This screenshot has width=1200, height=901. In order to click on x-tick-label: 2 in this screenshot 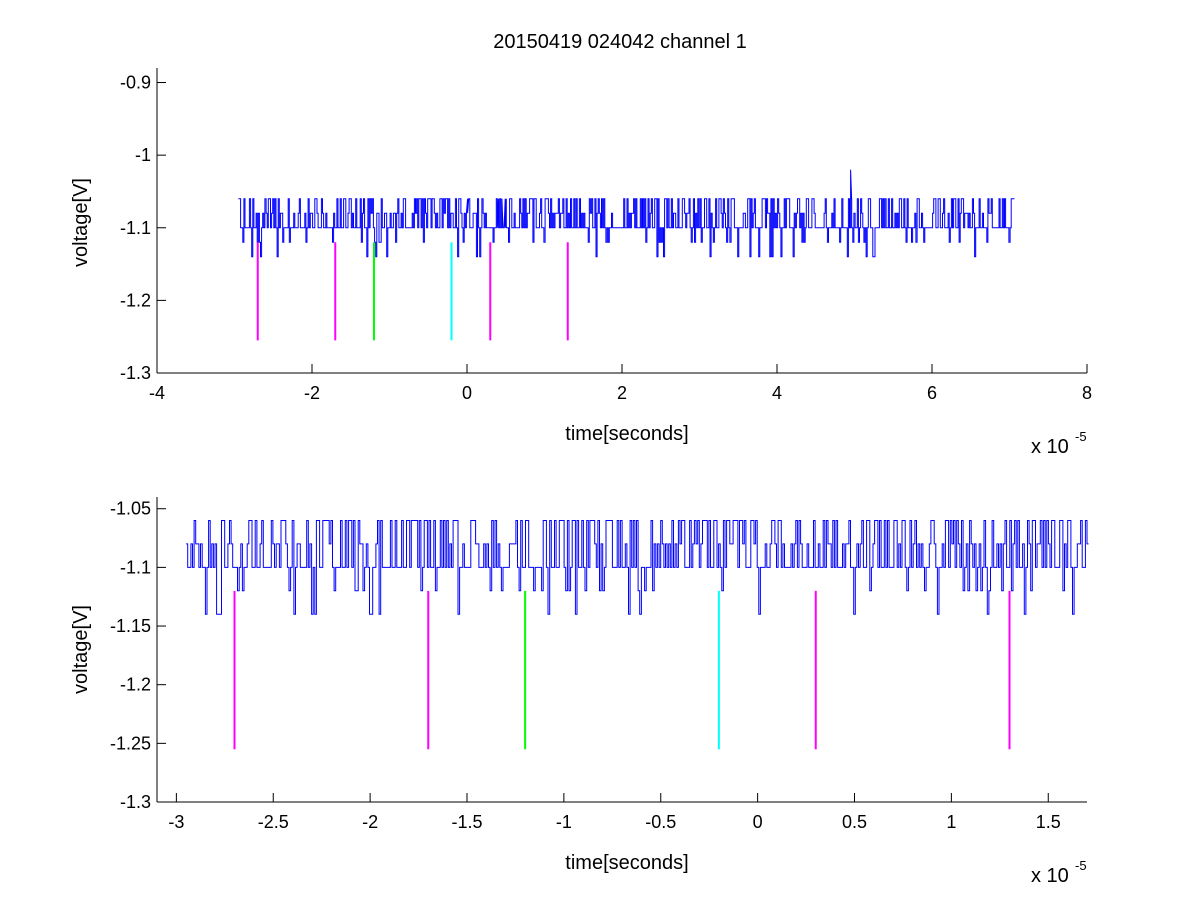, I will do `click(622, 393)`.